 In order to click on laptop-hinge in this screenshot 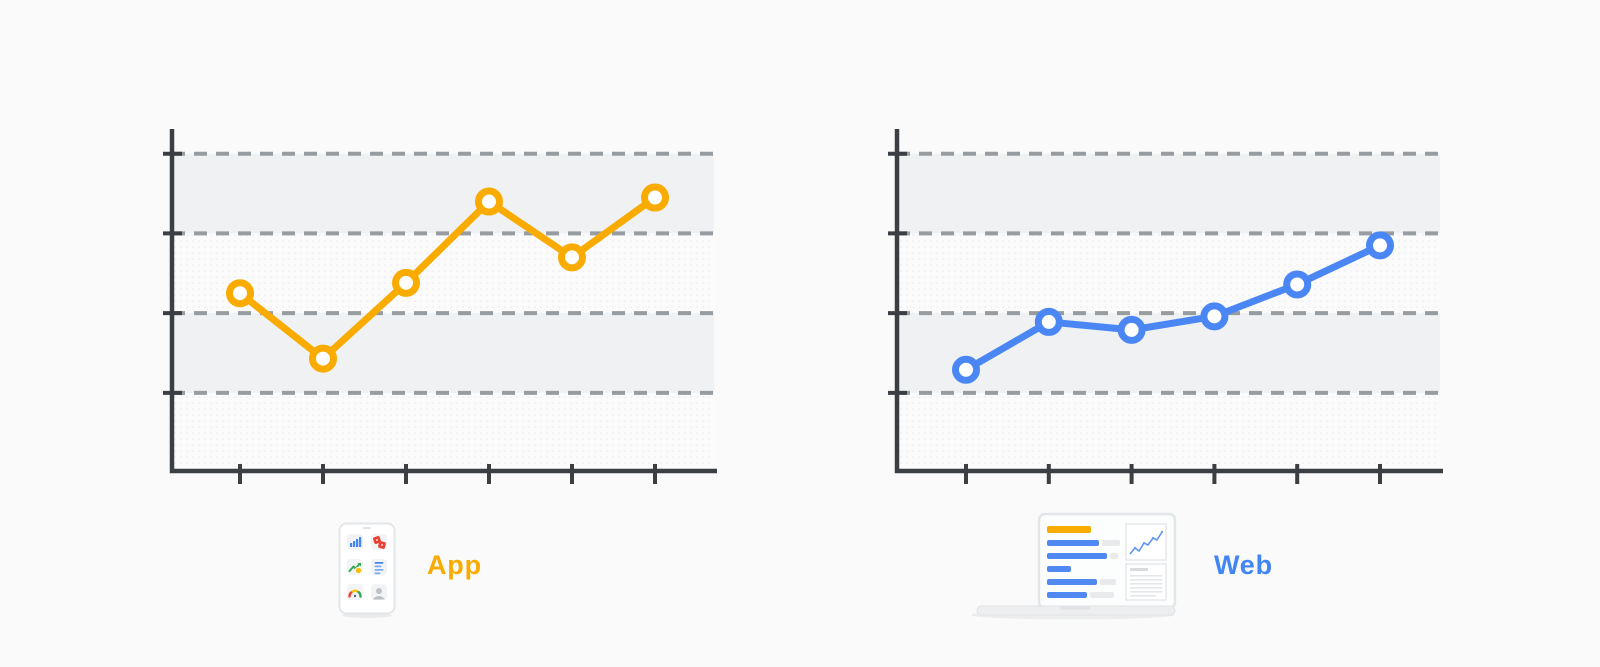, I will do `click(1075, 608)`.